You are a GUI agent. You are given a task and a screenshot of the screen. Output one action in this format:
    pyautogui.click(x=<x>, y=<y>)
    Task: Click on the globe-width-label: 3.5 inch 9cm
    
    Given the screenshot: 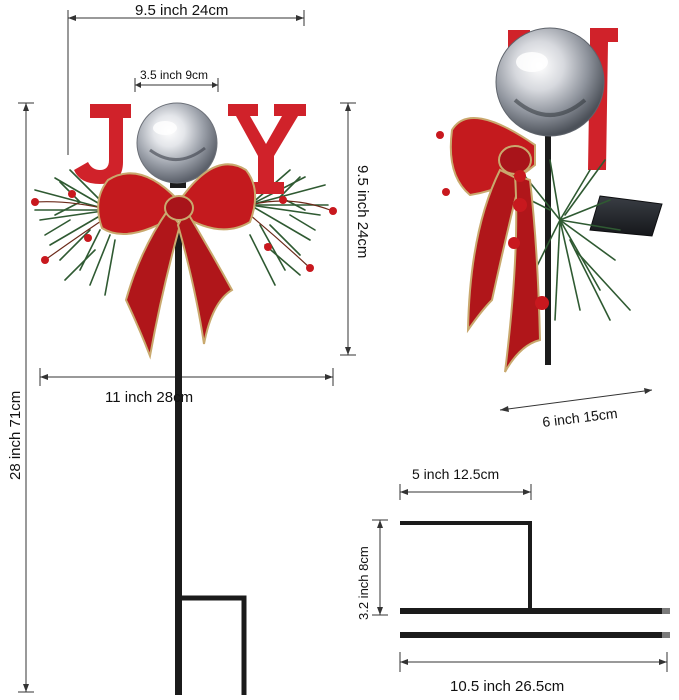 What is the action you would take?
    pyautogui.click(x=174, y=75)
    